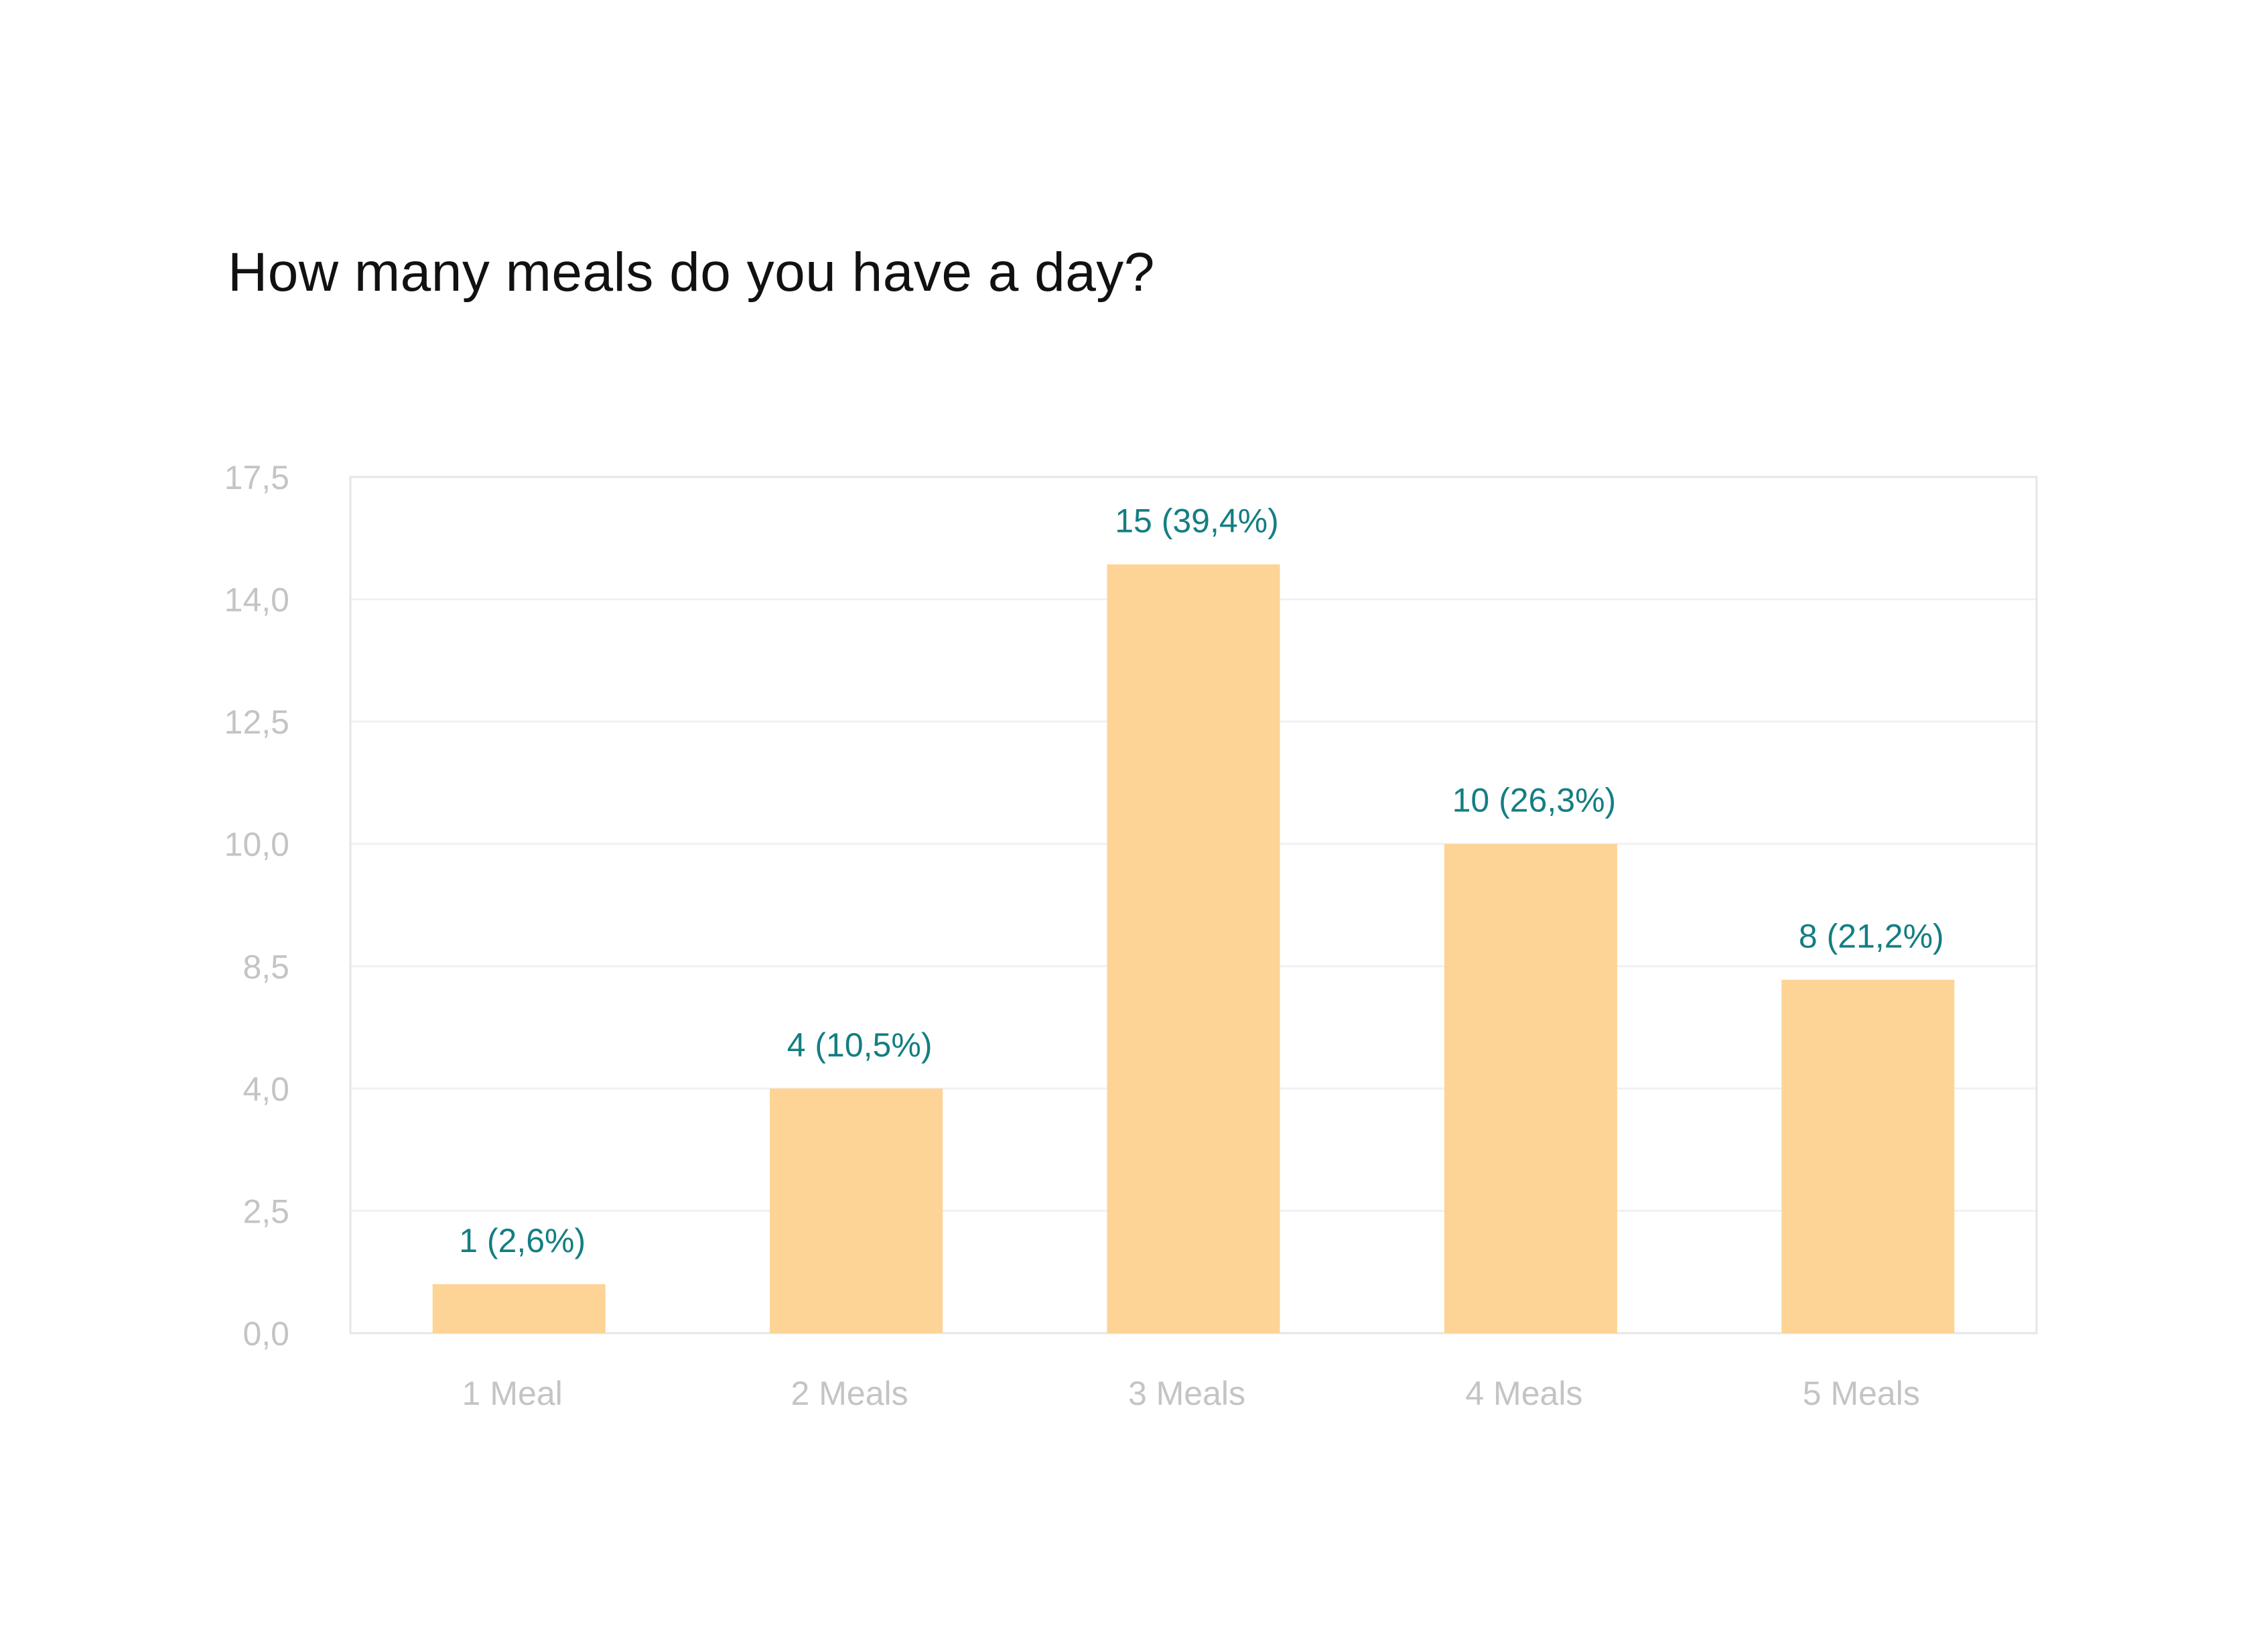 This screenshot has height=1652, width=2257. Describe the element at coordinates (1523, 1393) in the screenshot. I see `x-tick-label: 4 Meals` at that location.